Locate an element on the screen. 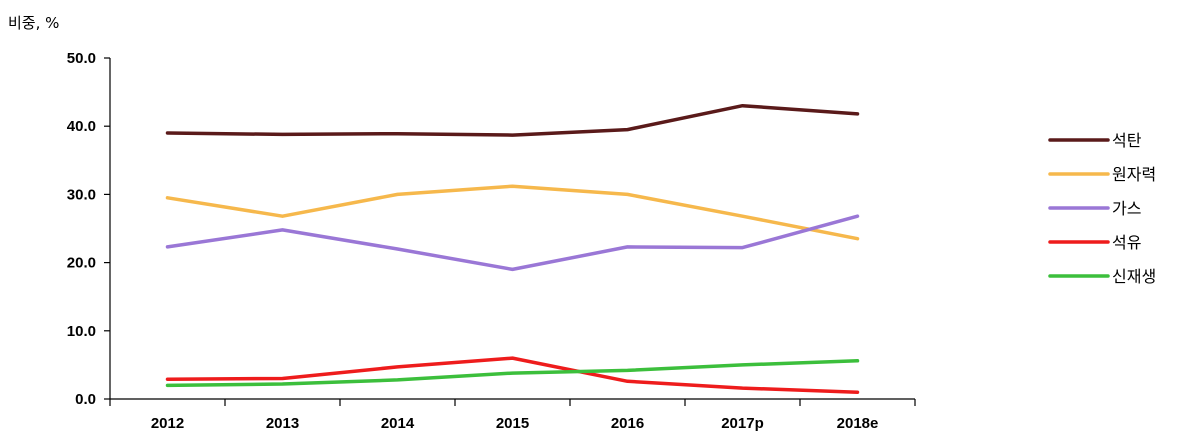 This screenshot has height=440, width=1200. y-tick-label: 10.0 is located at coordinates (81, 331).